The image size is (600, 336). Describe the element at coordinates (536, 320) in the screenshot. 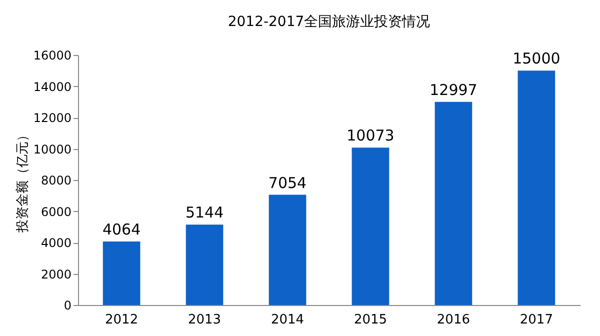

I see `x-tick-label: 2017` at that location.